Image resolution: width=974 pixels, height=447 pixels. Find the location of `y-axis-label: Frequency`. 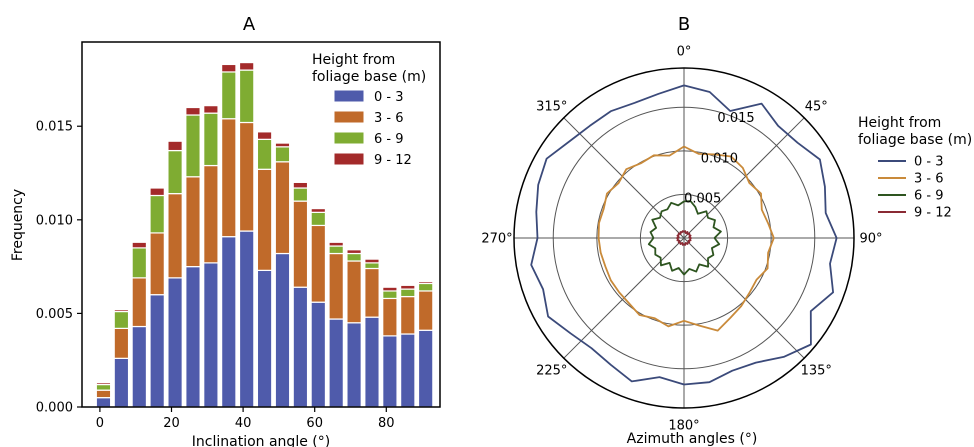

y-axis-label: Frequency is located at coordinates (18, 225).